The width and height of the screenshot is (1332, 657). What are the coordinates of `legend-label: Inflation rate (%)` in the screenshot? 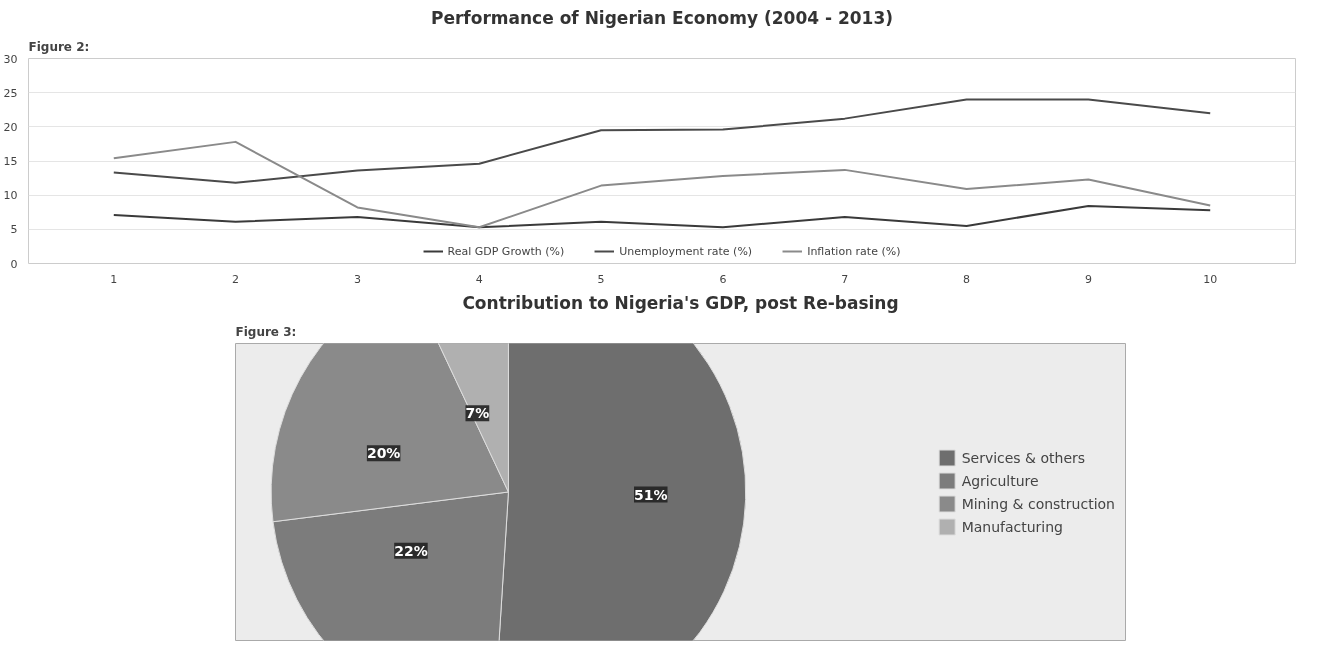 It's located at (854, 251).